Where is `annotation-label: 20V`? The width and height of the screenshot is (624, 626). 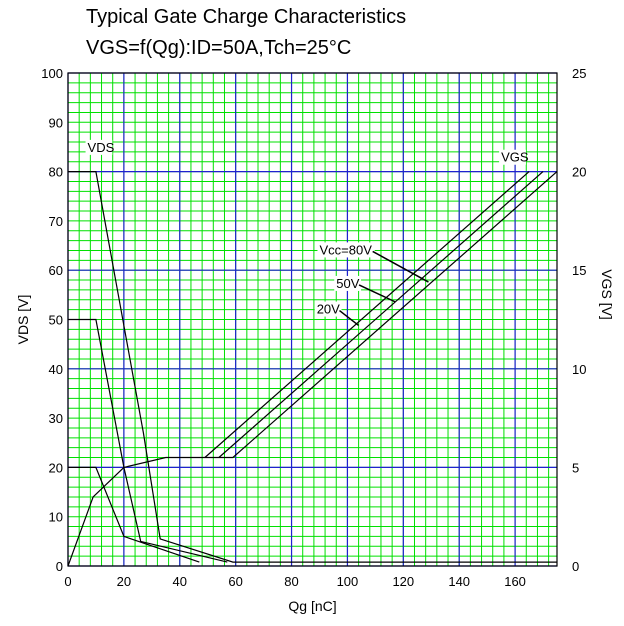
annotation-label: 20V is located at coordinates (328, 309).